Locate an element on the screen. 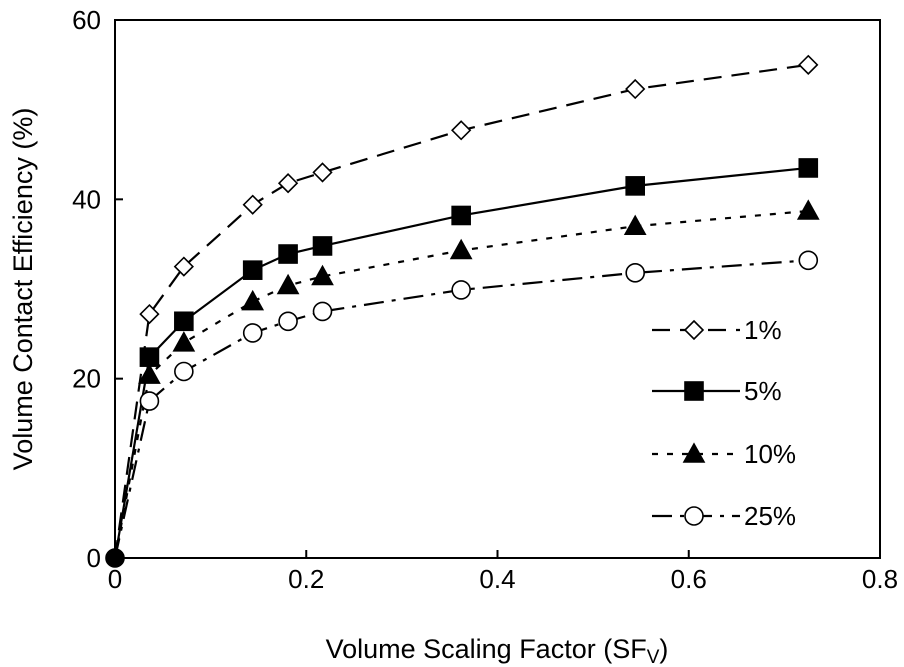  legend-label: 25% is located at coordinates (770, 516).